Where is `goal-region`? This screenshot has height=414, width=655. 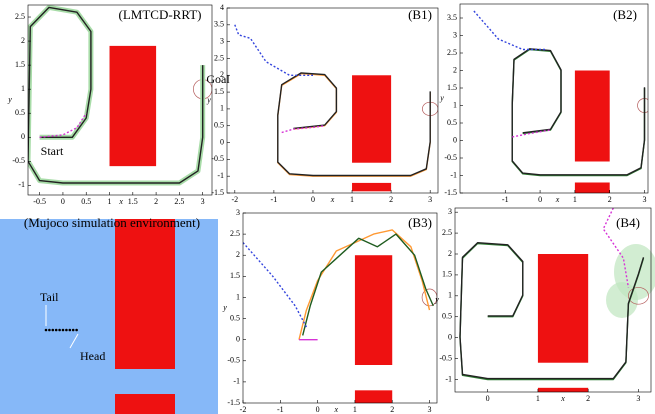
goal-region is located at coordinates (638, 296).